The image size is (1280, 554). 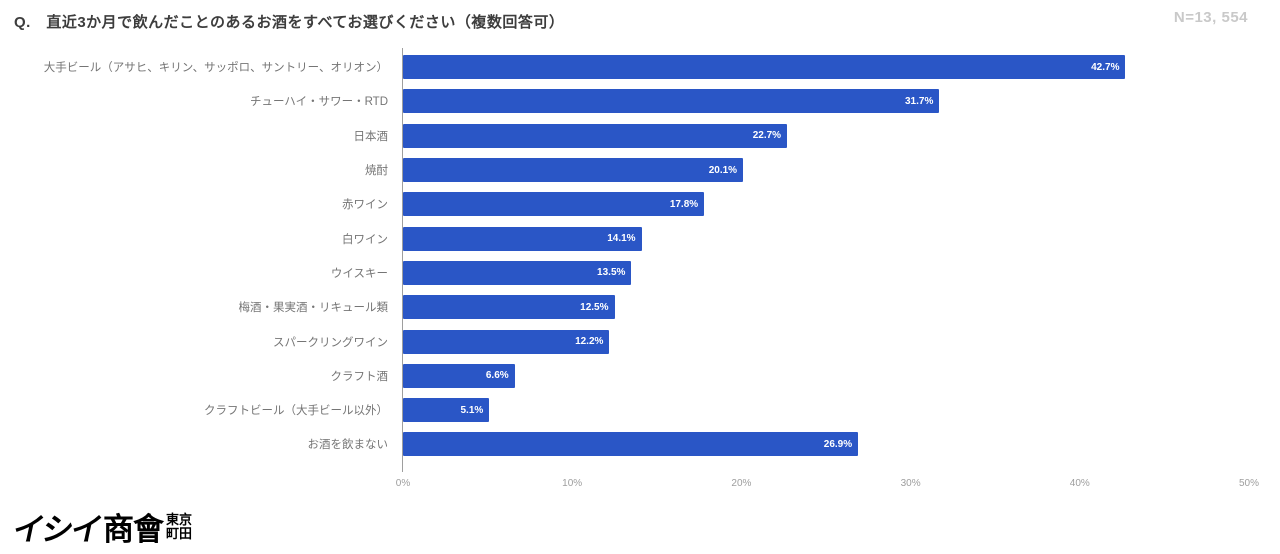 I want to click on bar-track: 12.2%, so click(x=826, y=341).